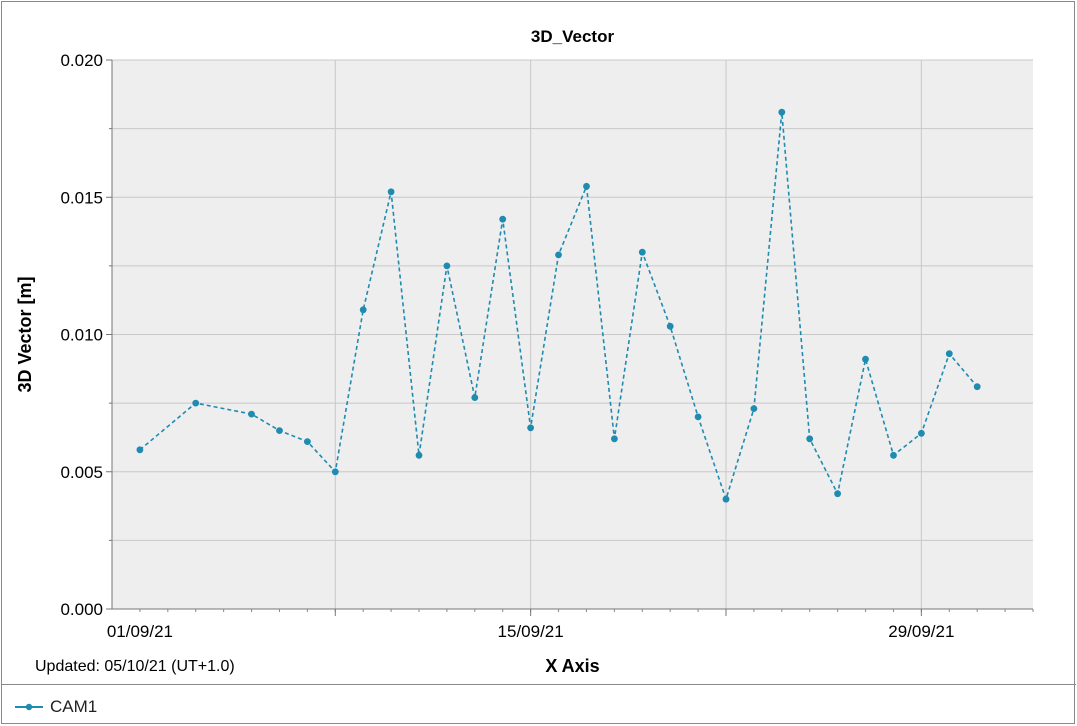 This screenshot has width=1077, height=726. What do you see at coordinates (74, 706) in the screenshot?
I see `legend-label: CAM1` at bounding box center [74, 706].